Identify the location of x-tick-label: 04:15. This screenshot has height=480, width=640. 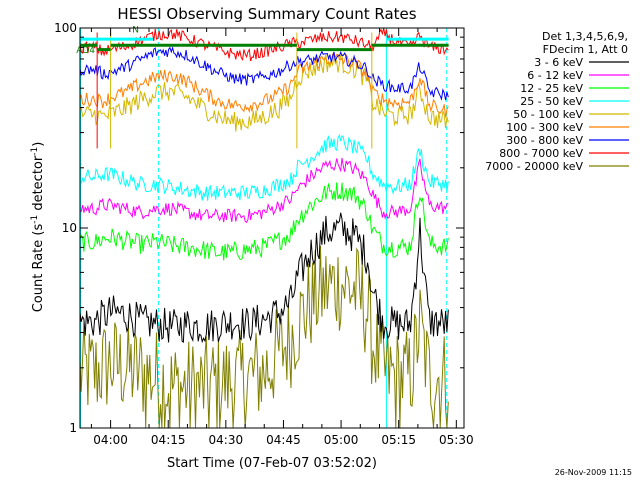
(168, 440).